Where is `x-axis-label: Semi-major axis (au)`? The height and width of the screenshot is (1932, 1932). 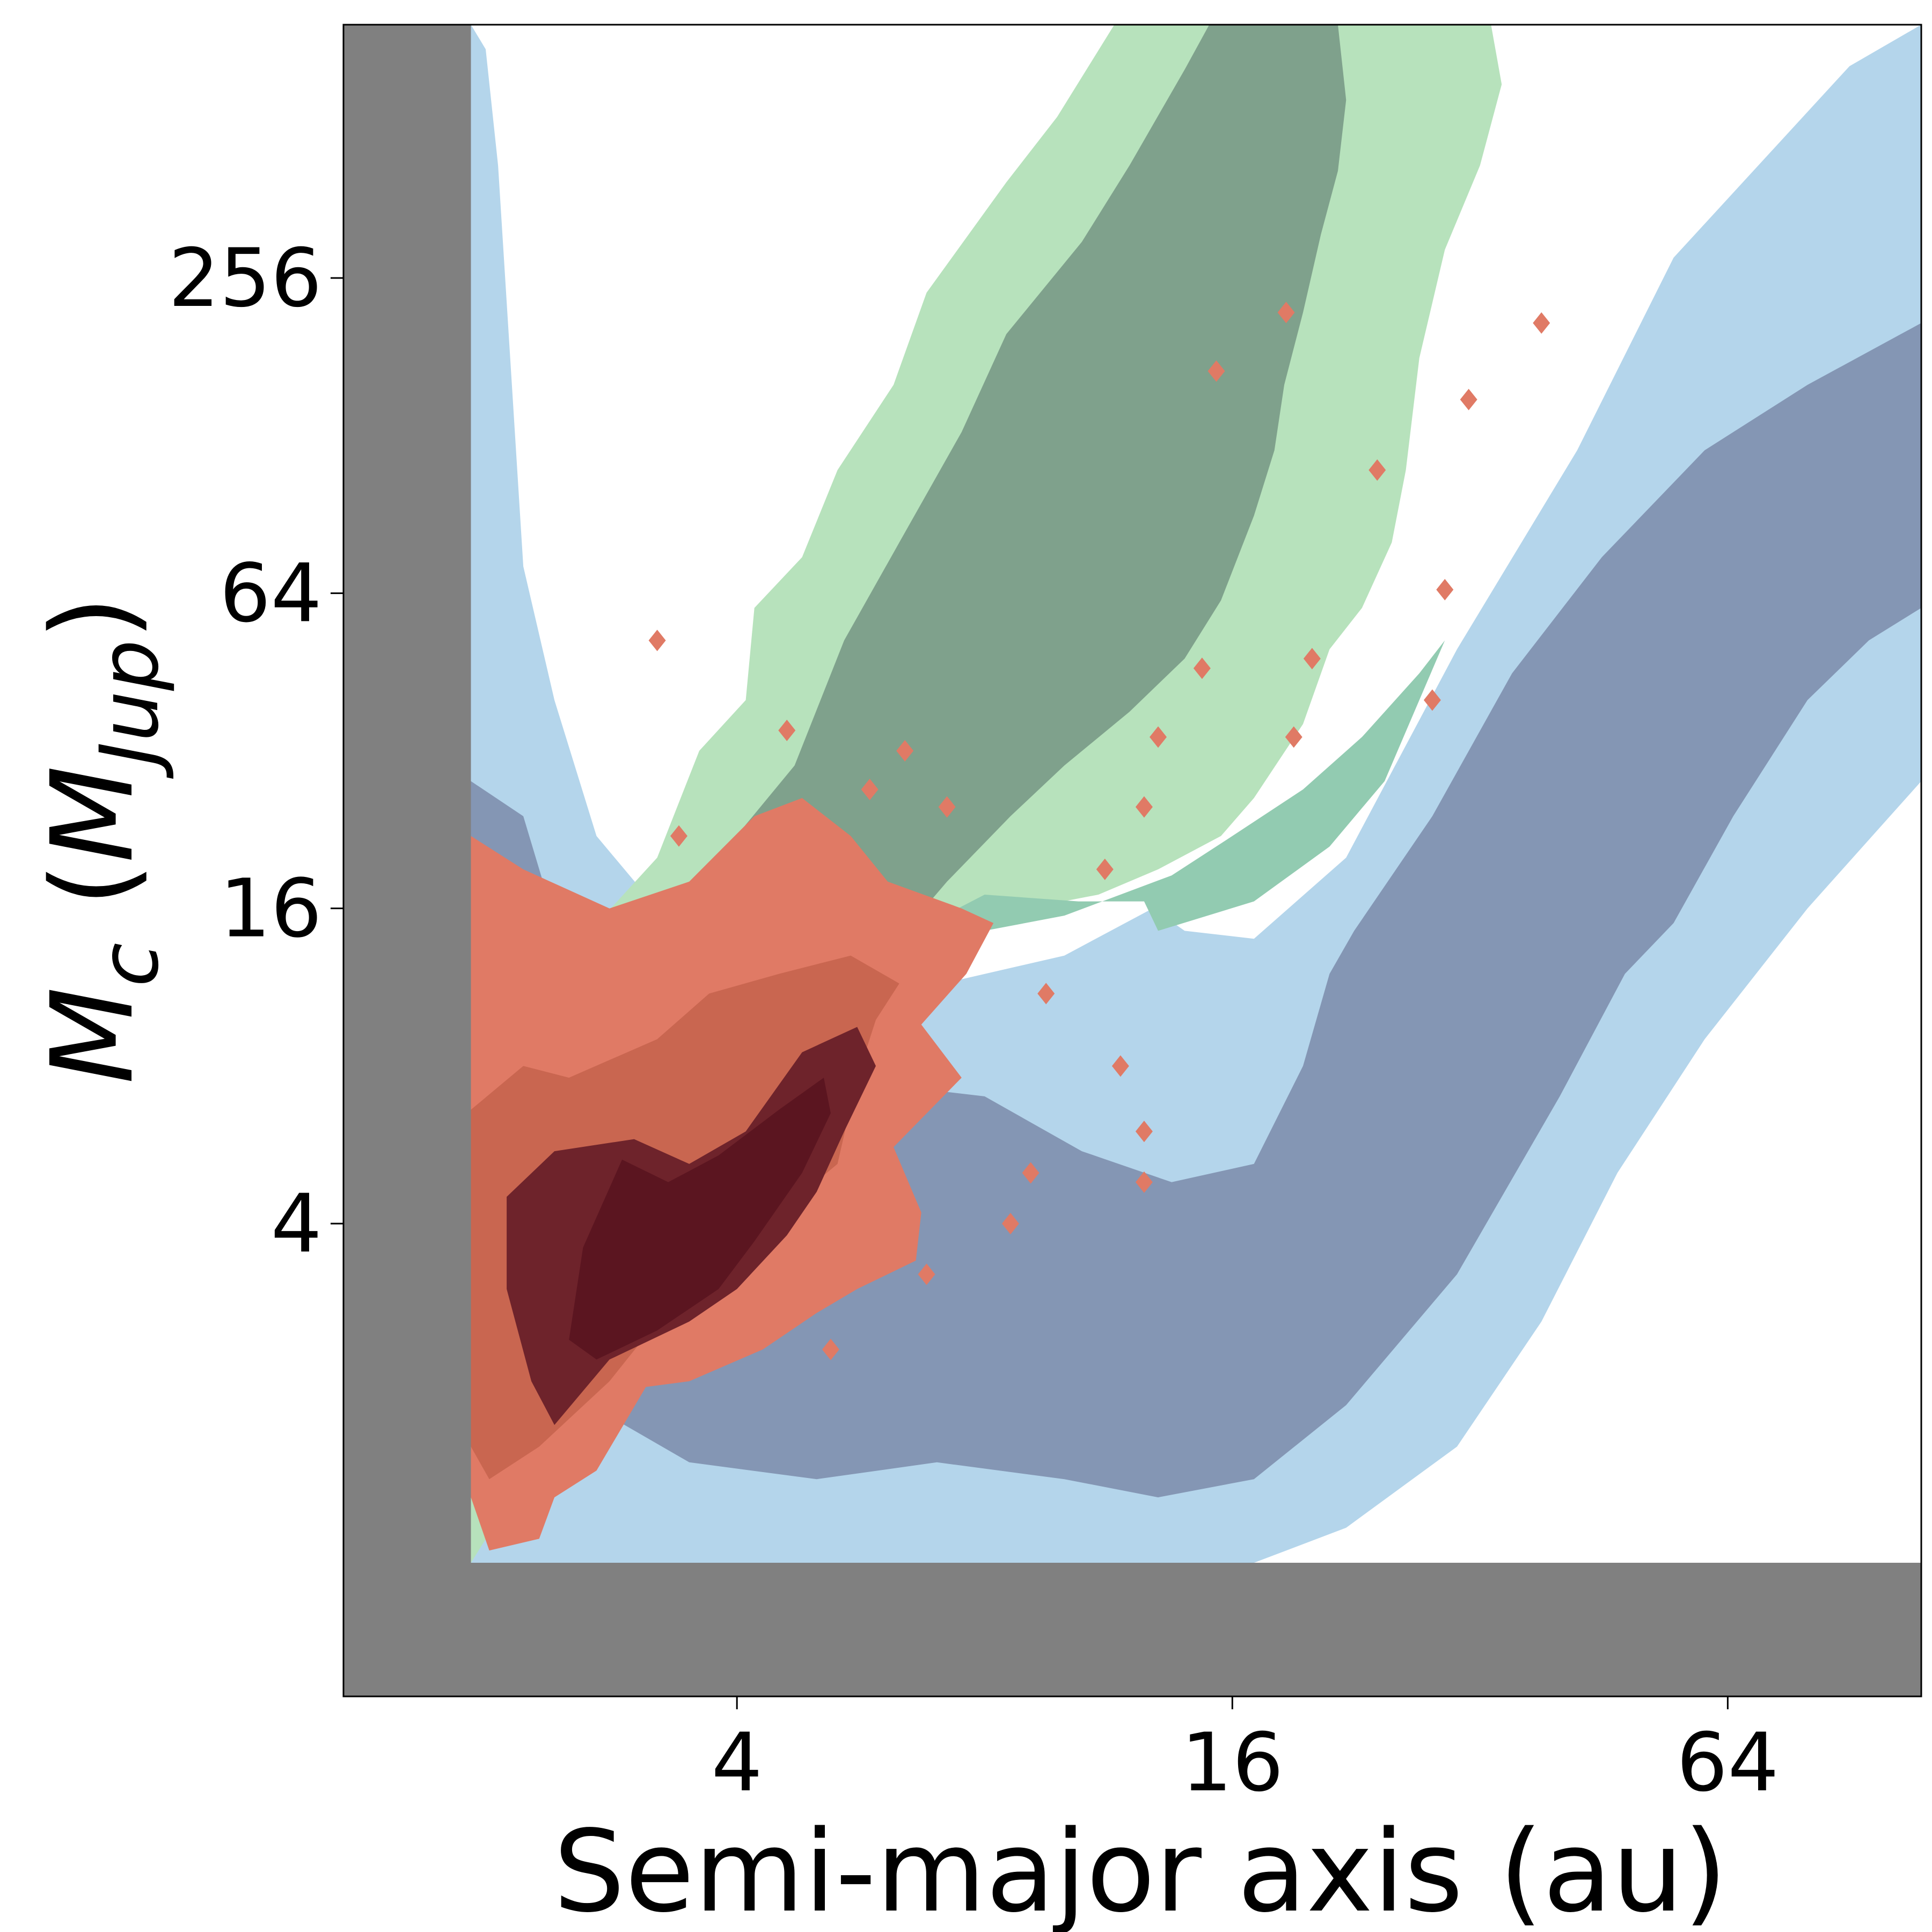 x-axis-label: Semi-major axis (au) is located at coordinates (1140, 1869).